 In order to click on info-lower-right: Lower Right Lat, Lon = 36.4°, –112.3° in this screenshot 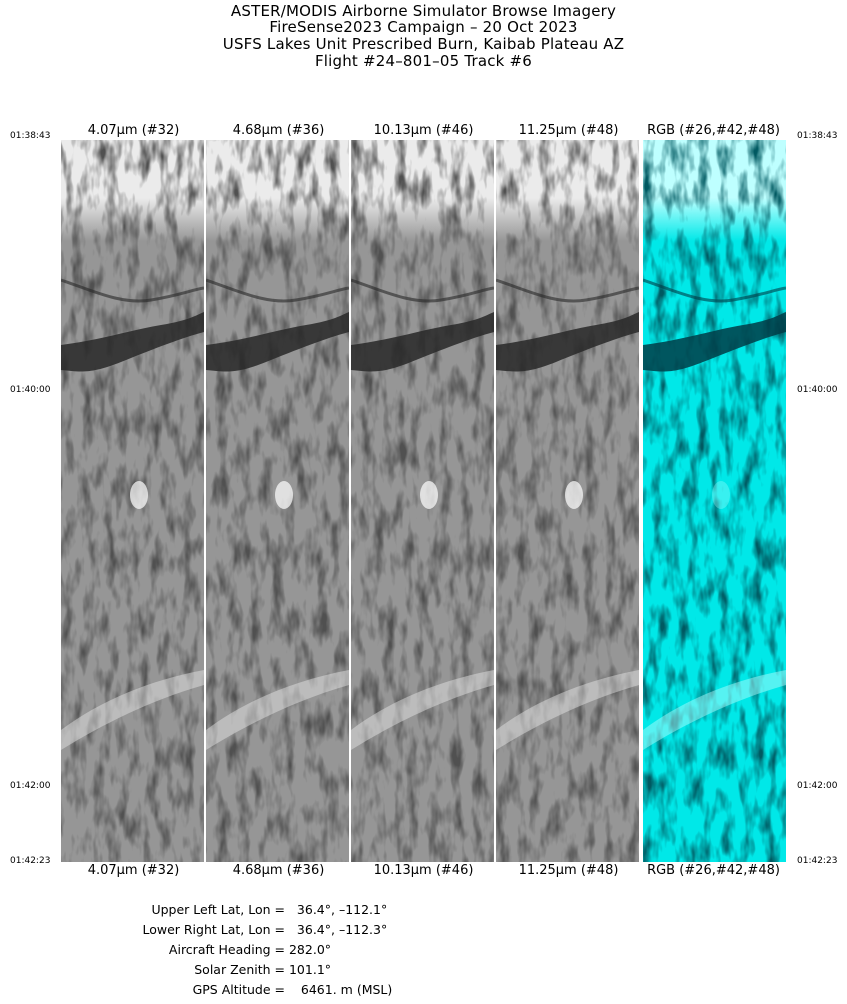, I will do `click(241, 929)`.